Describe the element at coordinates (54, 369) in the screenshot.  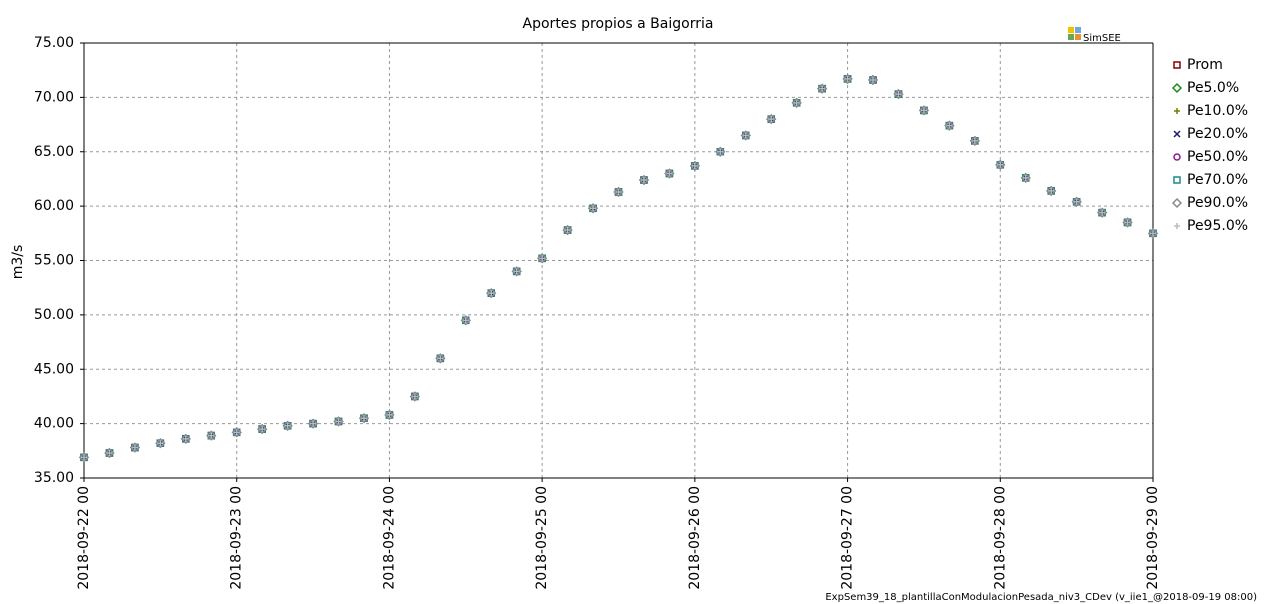
I see `y-tick-label: 45.00` at that location.